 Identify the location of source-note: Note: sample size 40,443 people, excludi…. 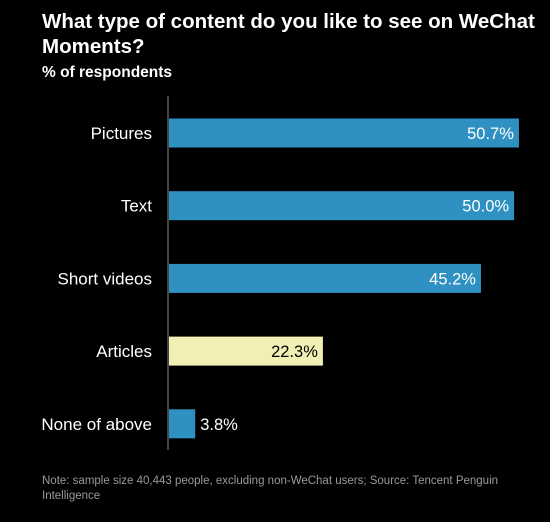
(270, 488).